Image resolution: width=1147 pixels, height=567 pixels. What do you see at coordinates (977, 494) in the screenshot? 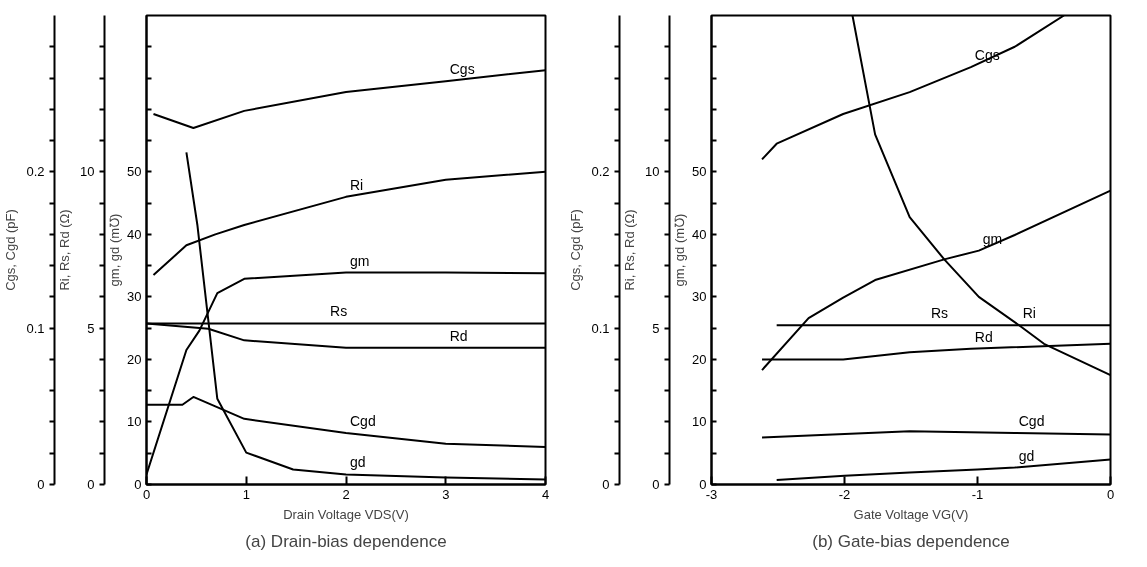
I see `x-tick-label: -1` at bounding box center [977, 494].